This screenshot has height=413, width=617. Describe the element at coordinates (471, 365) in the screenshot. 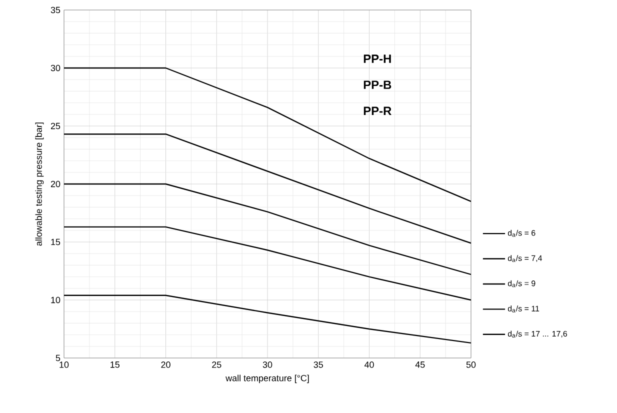

I see `x-tick-label: 50` at that location.